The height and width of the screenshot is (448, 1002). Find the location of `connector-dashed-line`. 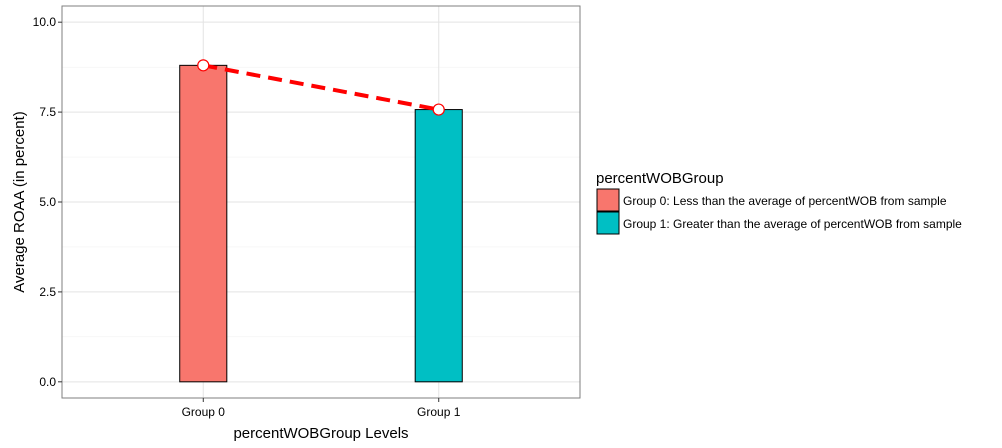

connector-dashed-line is located at coordinates (321, 87).